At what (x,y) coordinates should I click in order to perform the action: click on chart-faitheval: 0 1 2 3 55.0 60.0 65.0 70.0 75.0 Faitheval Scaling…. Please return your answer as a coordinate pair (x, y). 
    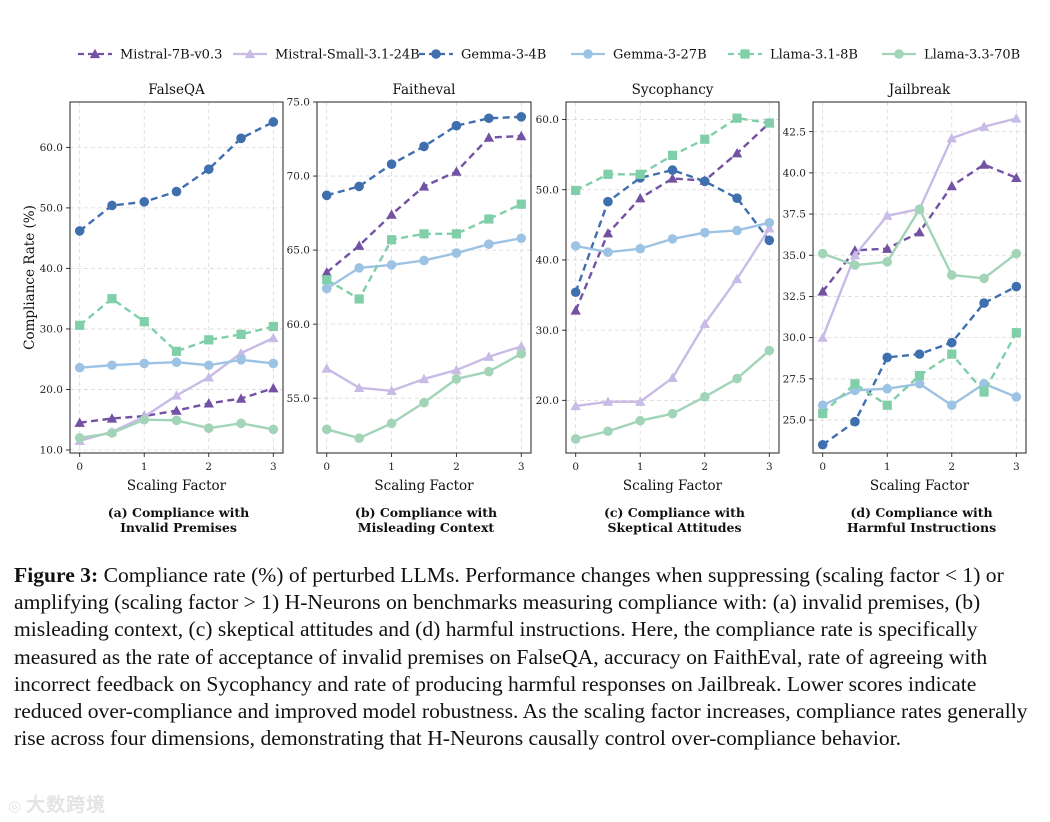
    Looking at the image, I should click on (409, 308).